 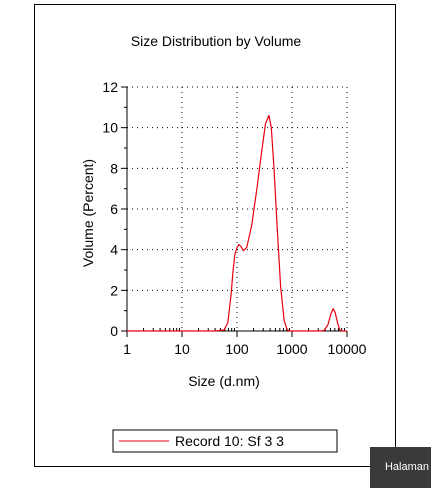 What do you see at coordinates (224, 381) in the screenshot?
I see `x-axis-title: Size (d.nm)` at bounding box center [224, 381].